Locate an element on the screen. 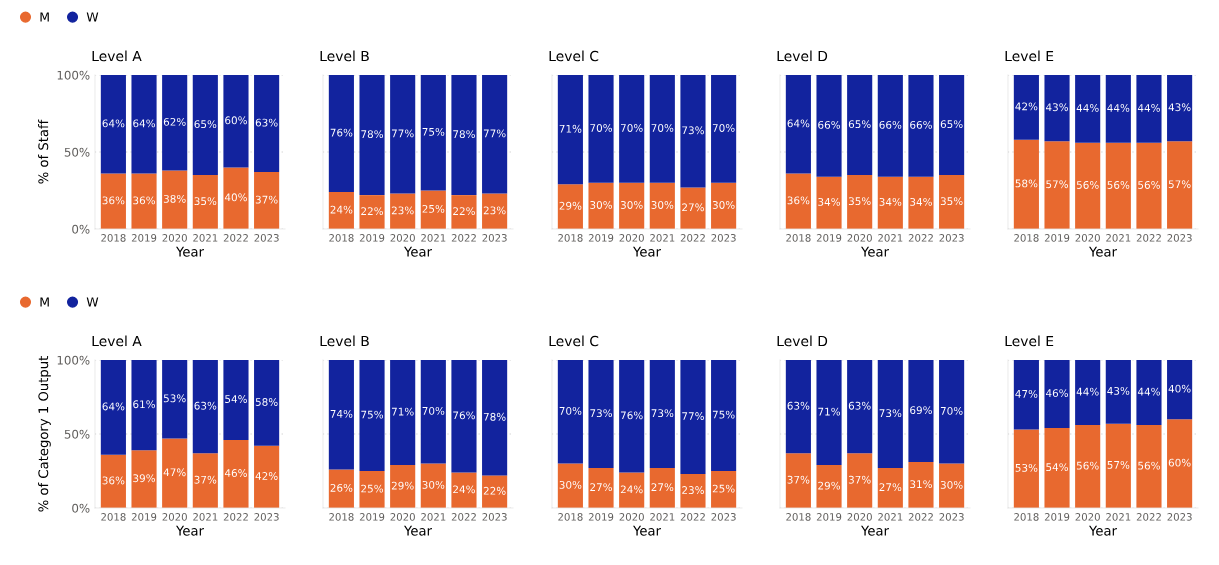 The width and height of the screenshot is (1219, 565). data-label: 26% is located at coordinates (341, 487).